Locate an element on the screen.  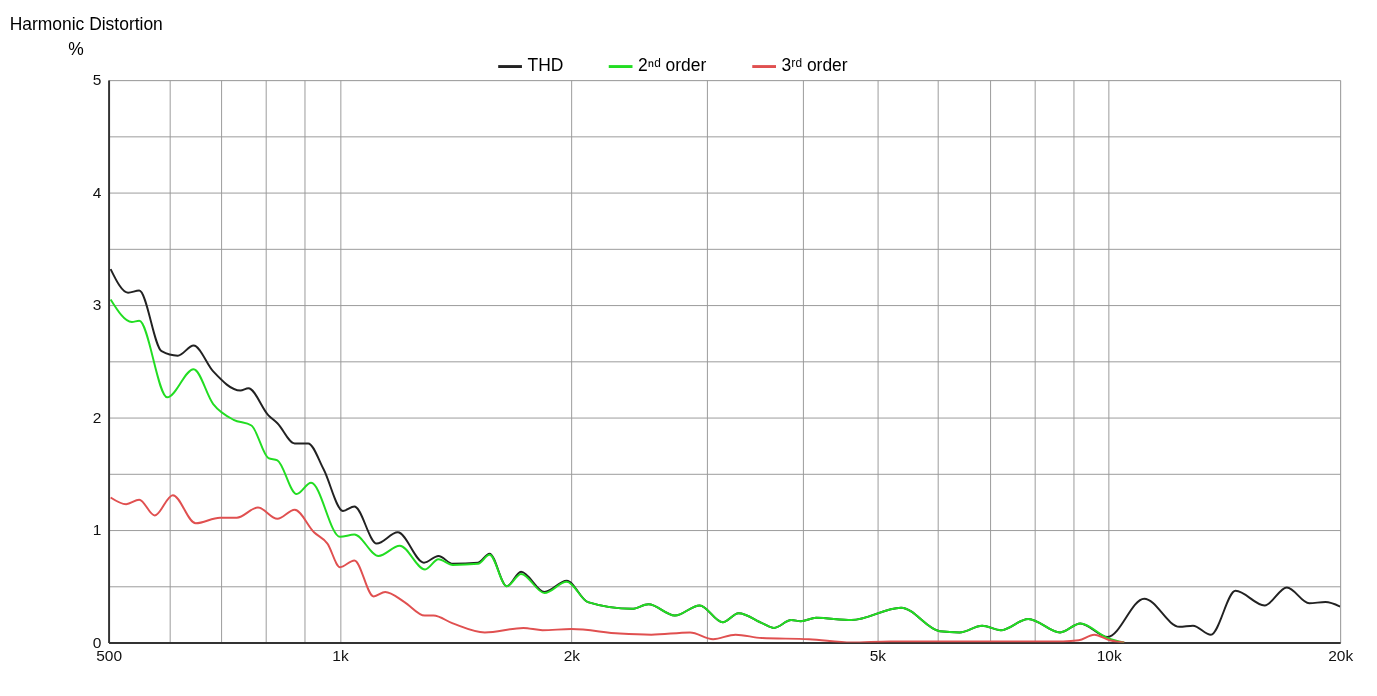
y-tick-label: 3 is located at coordinates (97, 305).